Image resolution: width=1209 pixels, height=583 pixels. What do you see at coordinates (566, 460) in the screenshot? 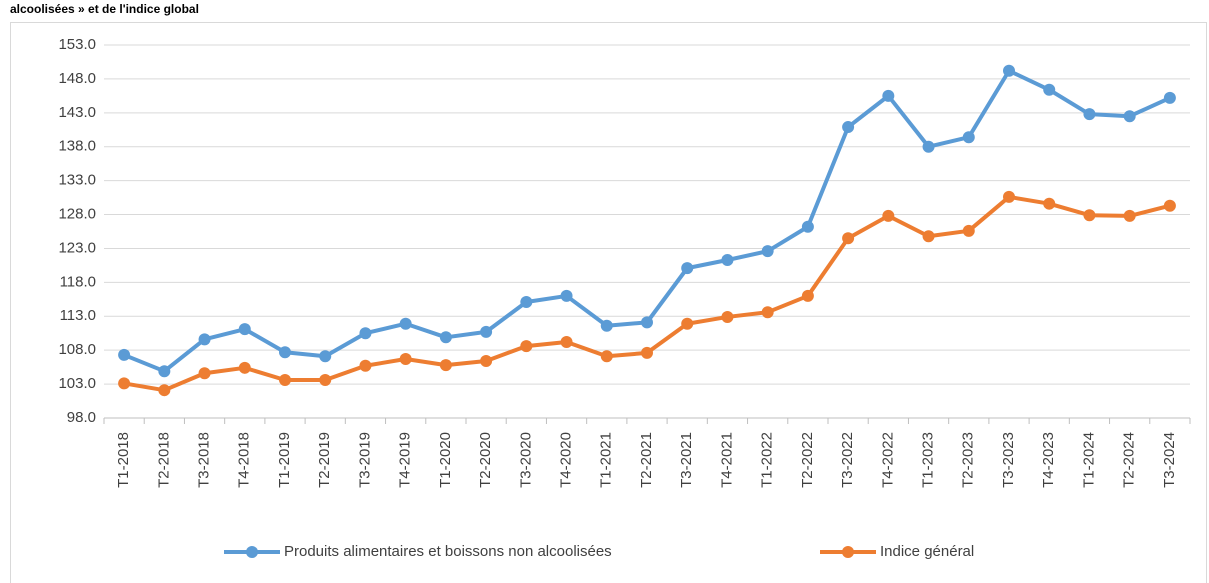
I see `x-tick-label: T4-2020` at bounding box center [566, 460].